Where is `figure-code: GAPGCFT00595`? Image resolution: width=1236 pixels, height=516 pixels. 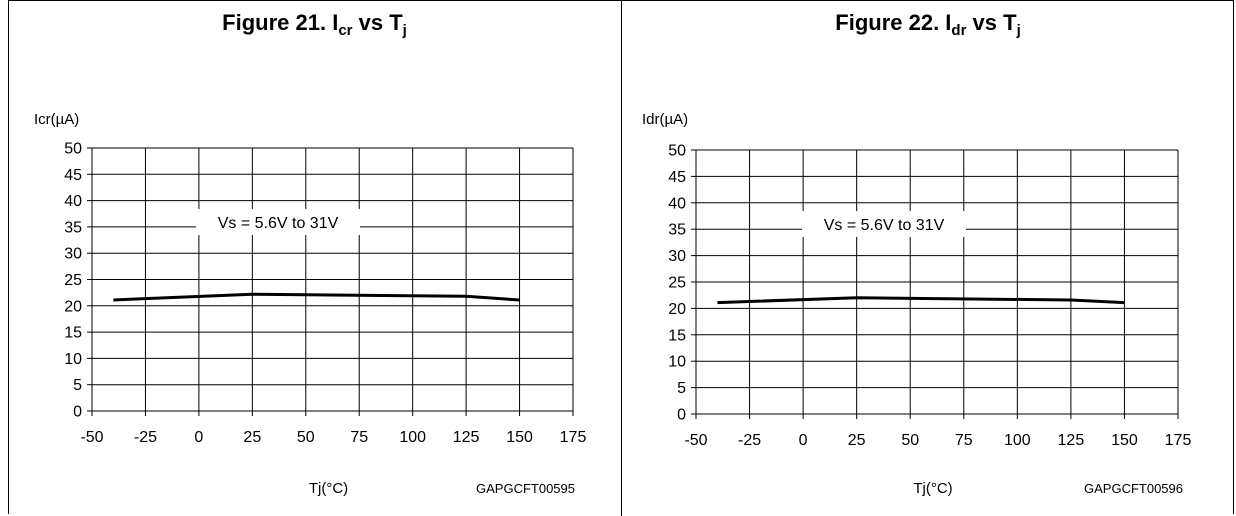
figure-code: GAPGCFT00595 is located at coordinates (525, 488).